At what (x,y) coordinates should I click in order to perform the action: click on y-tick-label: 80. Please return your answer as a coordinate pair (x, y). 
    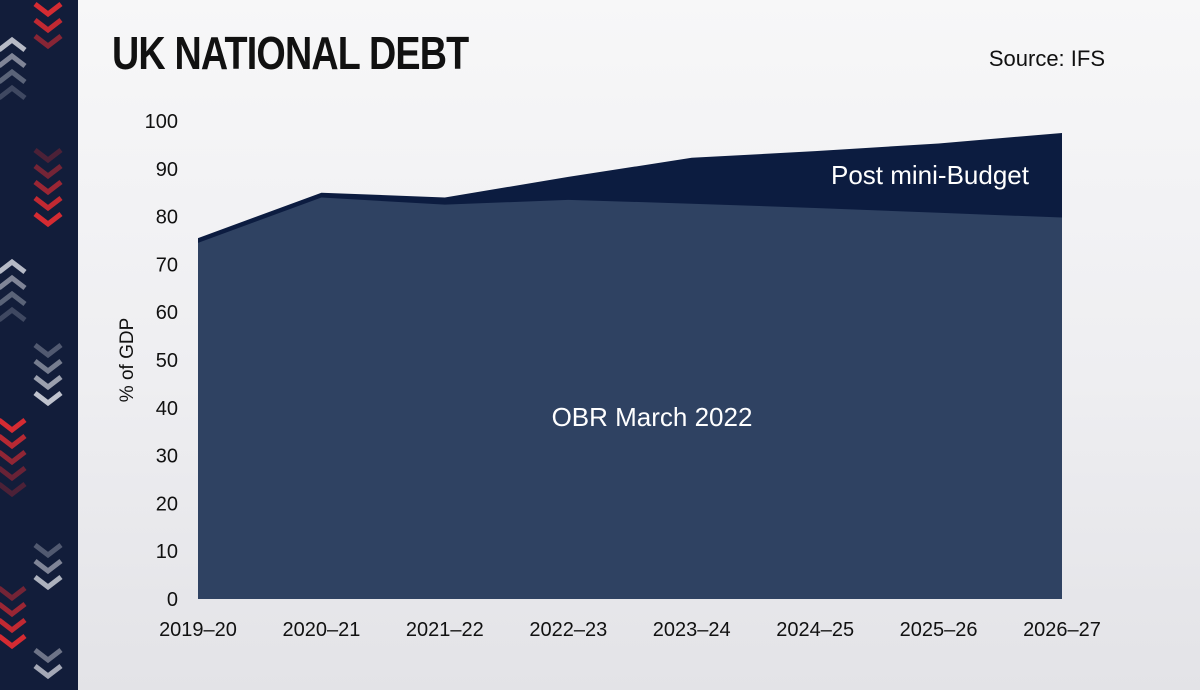
    Looking at the image, I should click on (167, 218).